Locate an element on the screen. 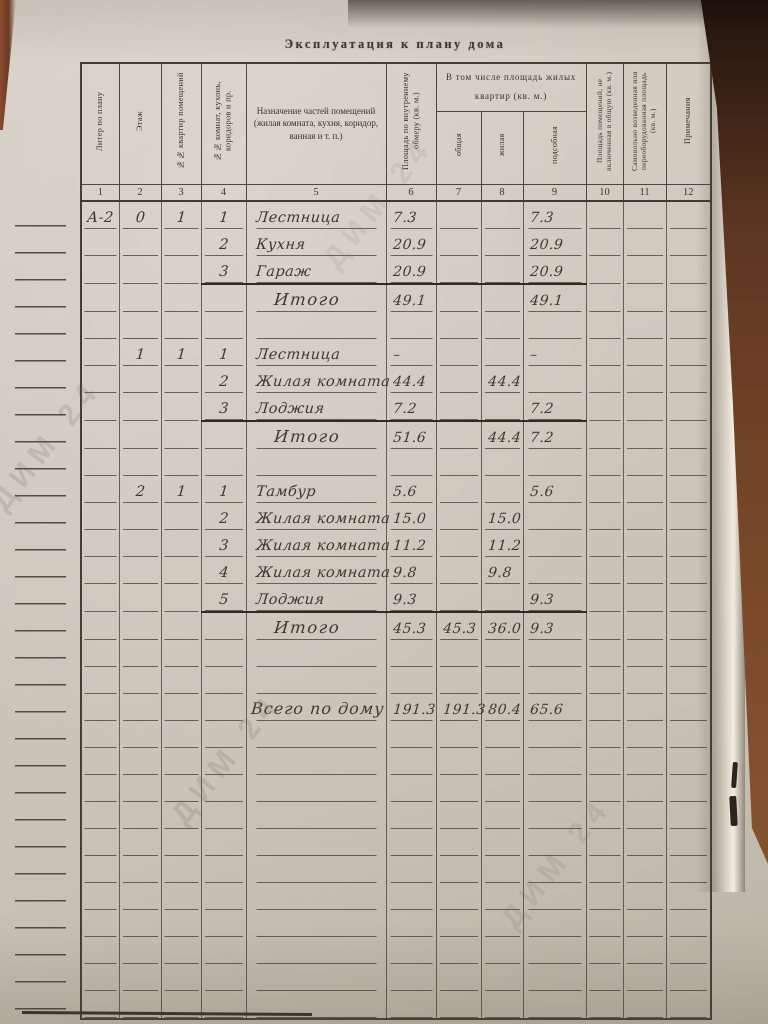  cell-col2: 2 is located at coordinates (139, 489).